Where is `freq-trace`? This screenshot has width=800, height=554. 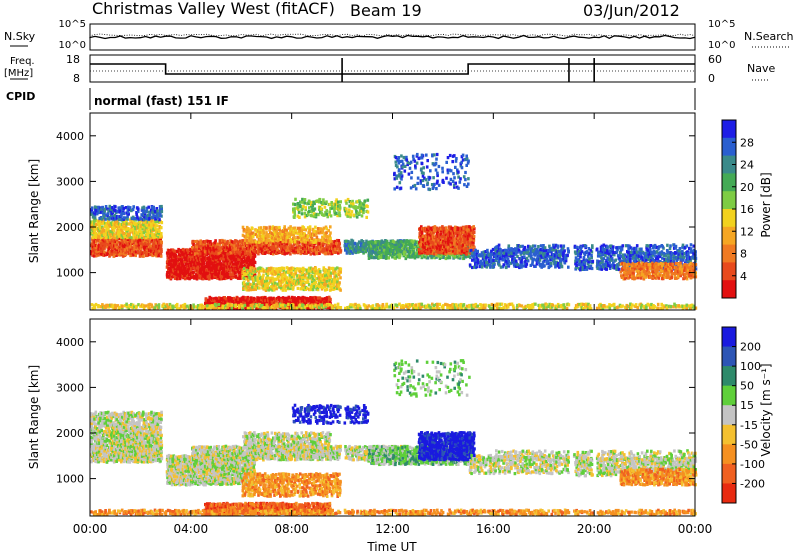
freq-trace is located at coordinates (392, 70).